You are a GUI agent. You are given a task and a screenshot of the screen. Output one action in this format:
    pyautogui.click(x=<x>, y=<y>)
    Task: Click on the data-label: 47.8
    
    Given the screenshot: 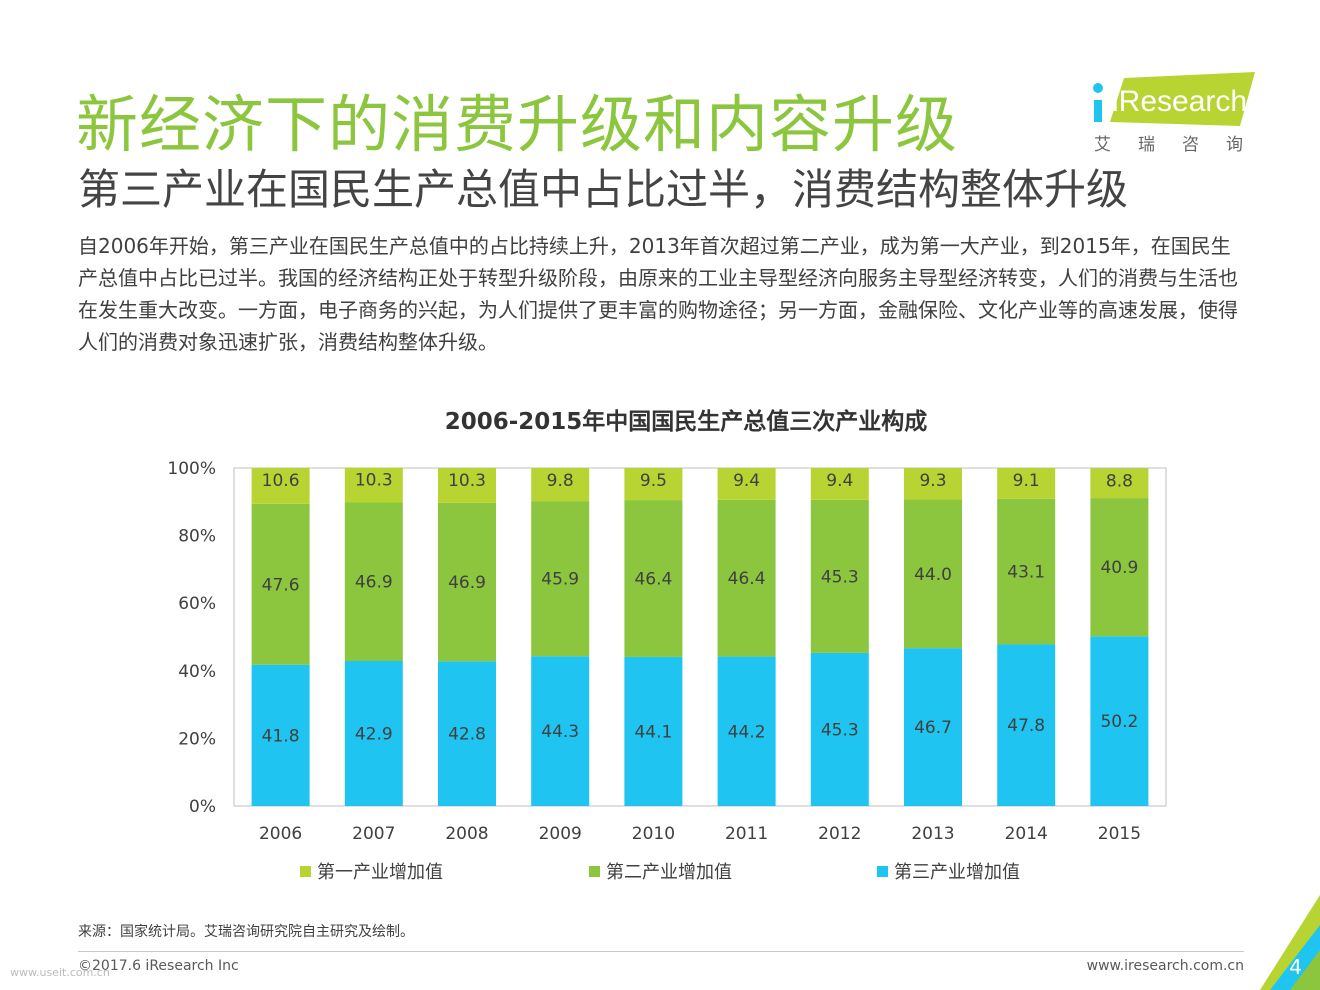 What is the action you would take?
    pyautogui.click(x=1026, y=726)
    